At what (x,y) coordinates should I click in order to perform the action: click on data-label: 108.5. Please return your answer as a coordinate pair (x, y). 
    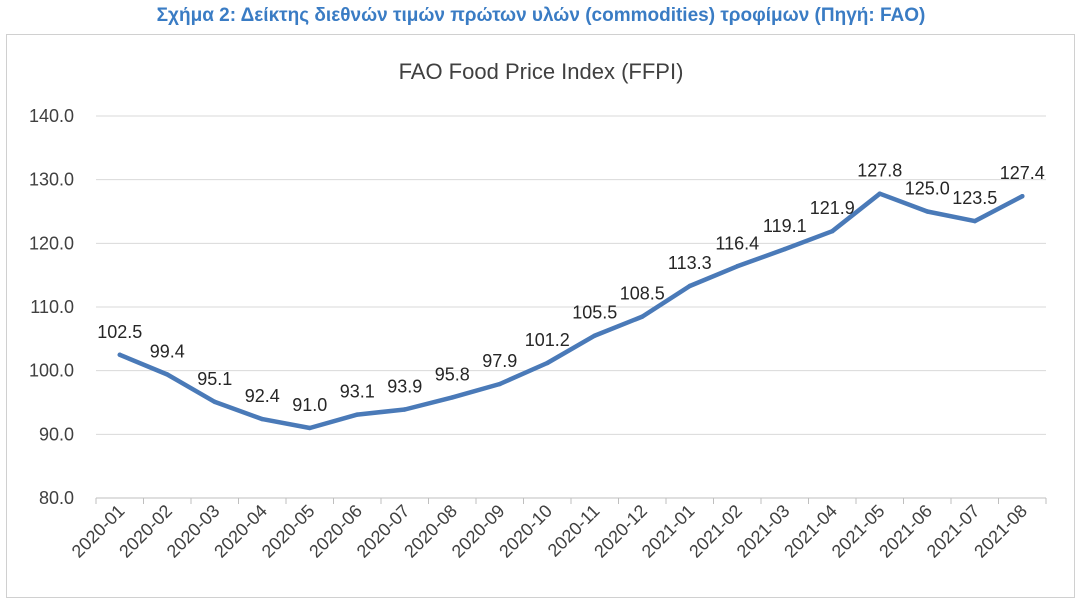
    Looking at the image, I should click on (642, 294).